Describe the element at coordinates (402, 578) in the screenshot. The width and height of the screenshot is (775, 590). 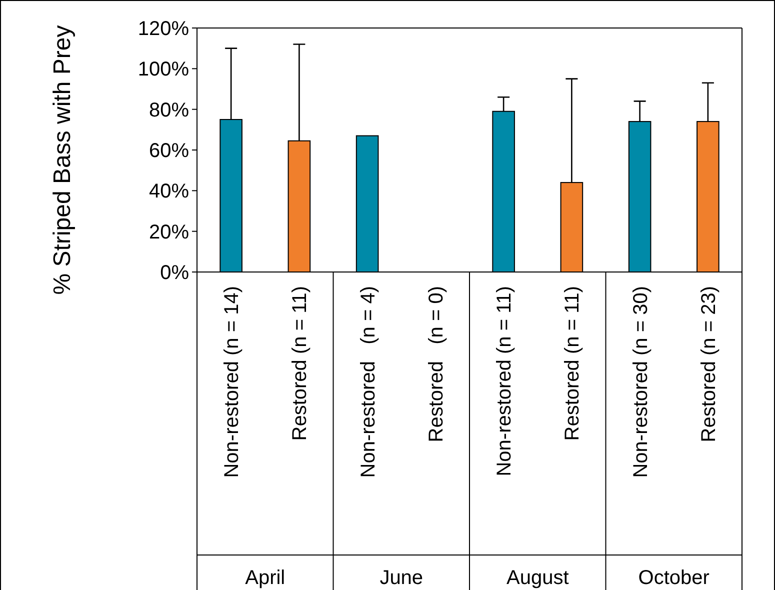
I see `text: June` at that location.